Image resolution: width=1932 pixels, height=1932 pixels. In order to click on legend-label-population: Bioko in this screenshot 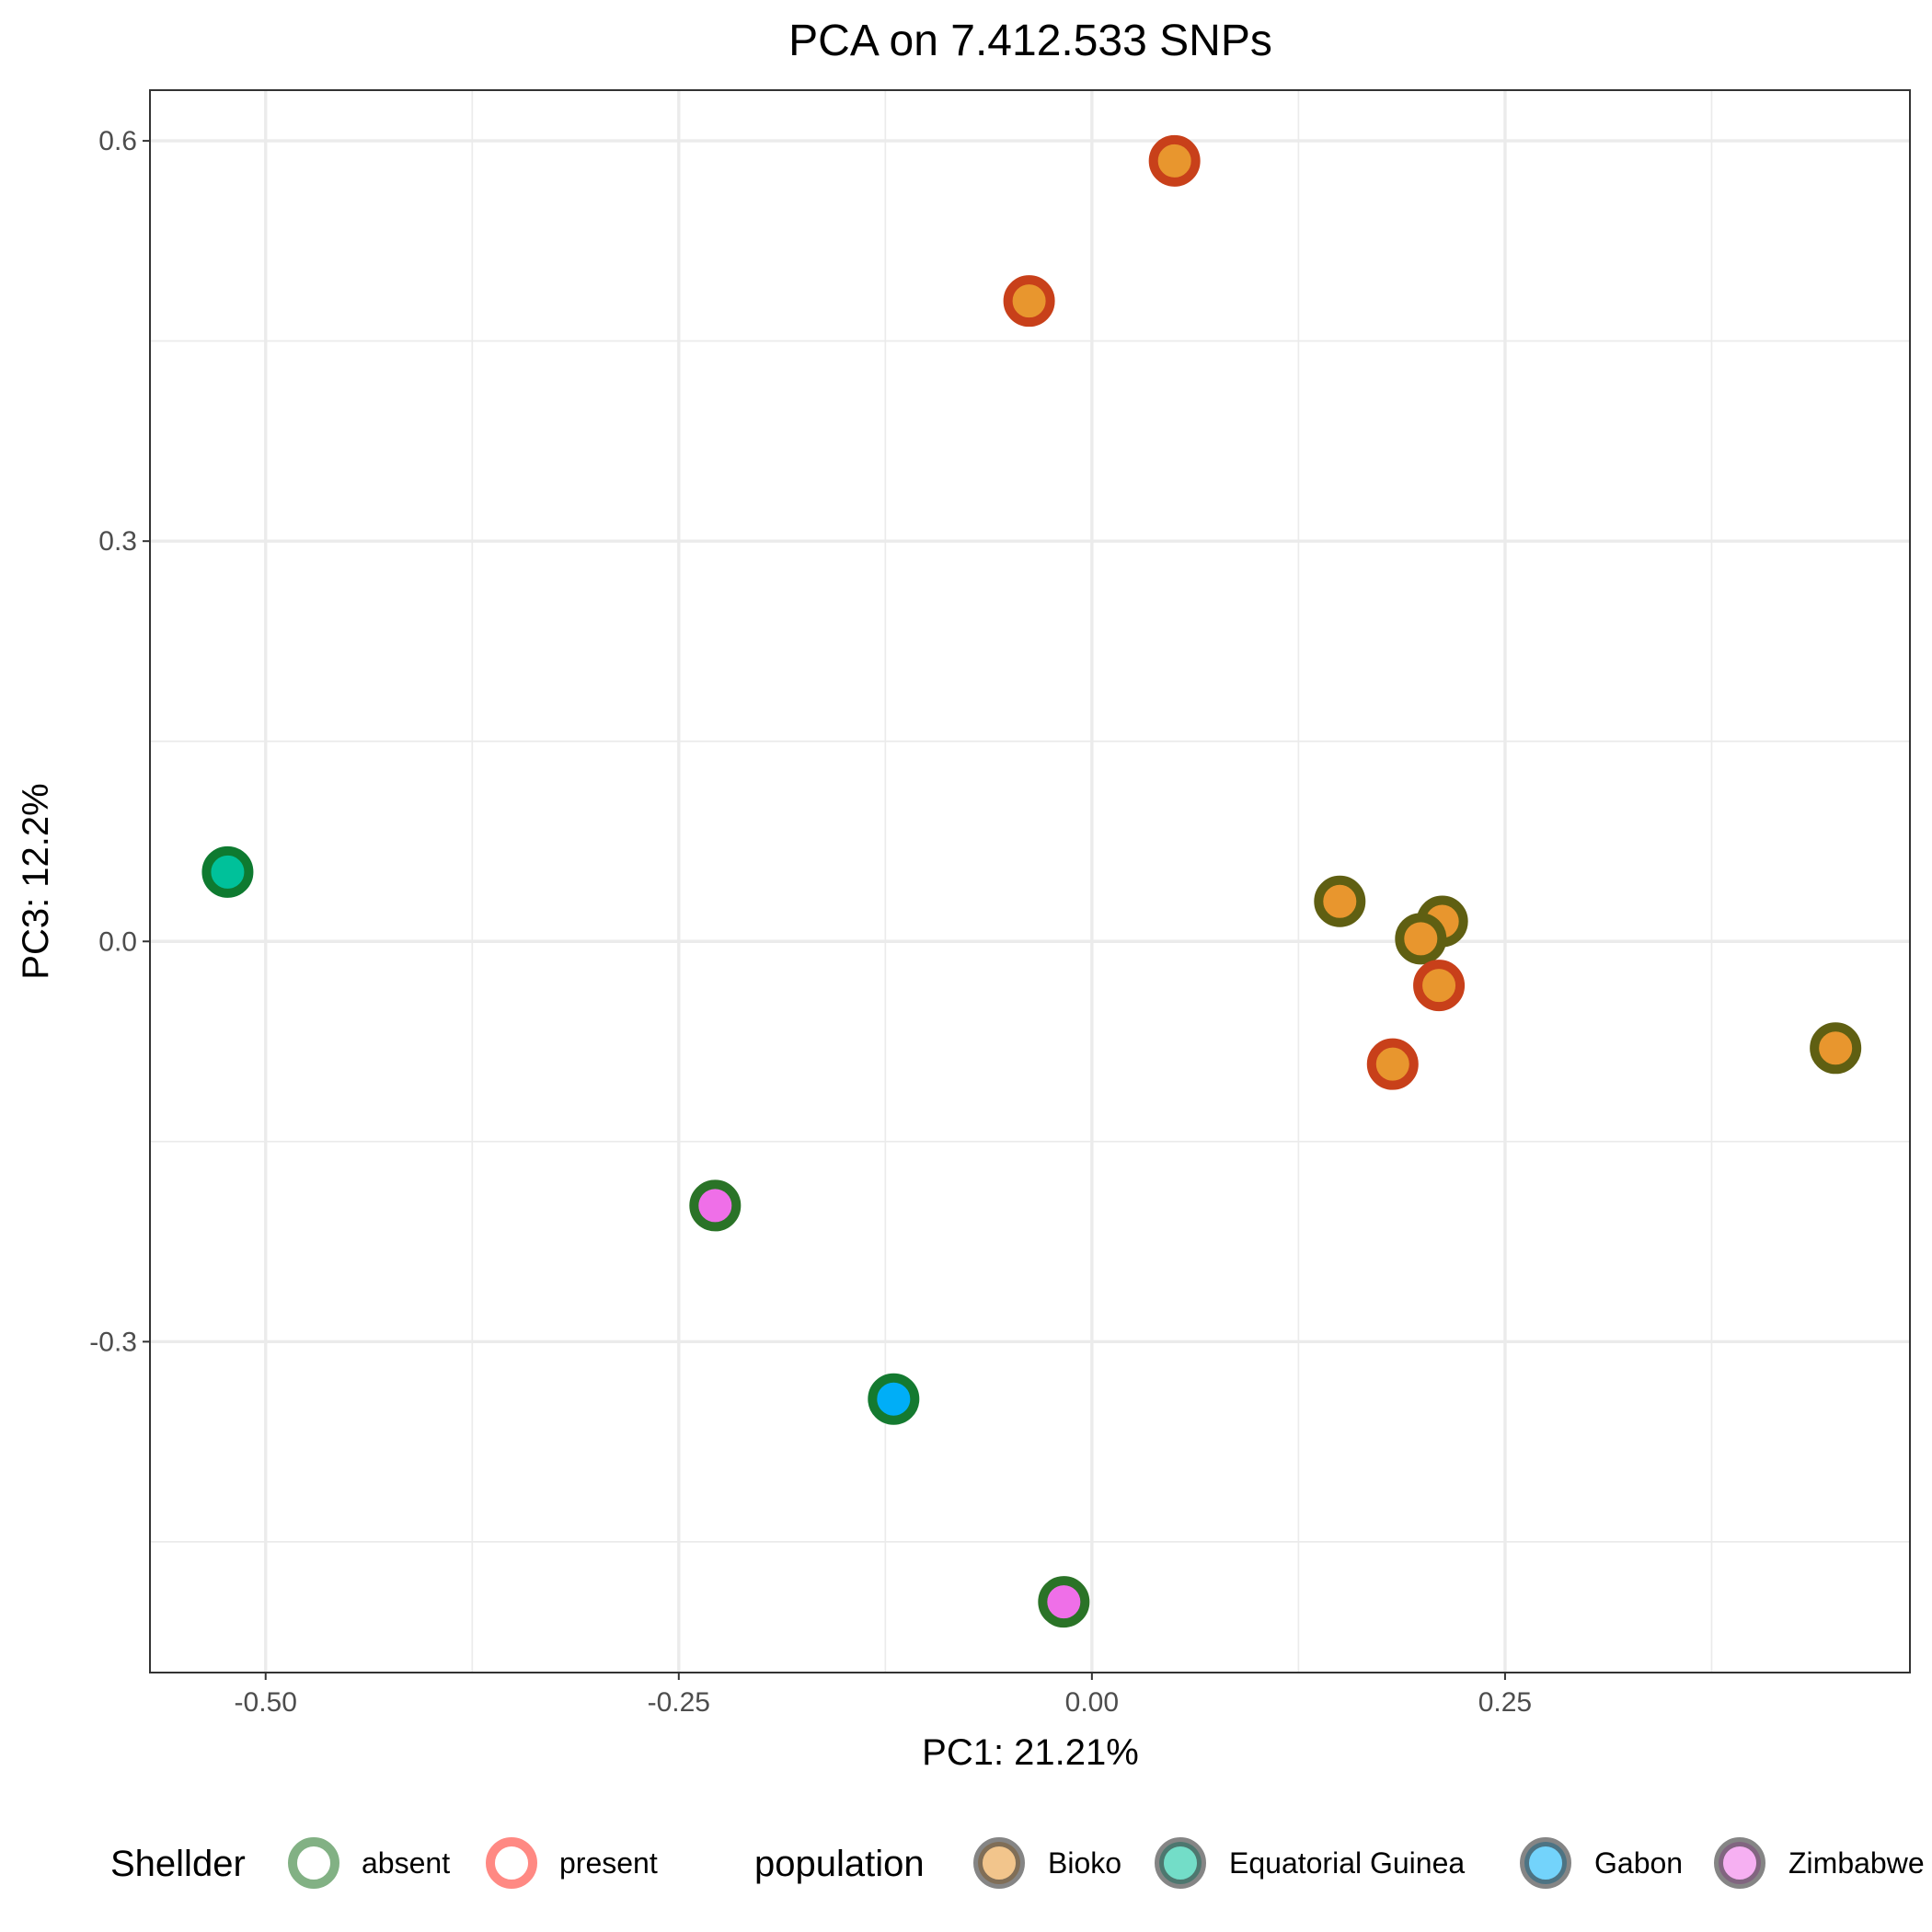, I will do `click(1084, 1863)`.